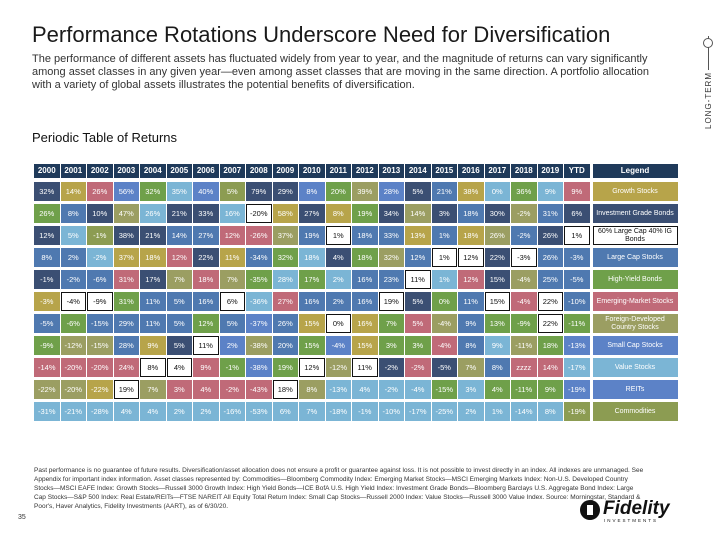 The width and height of the screenshot is (720, 540). What do you see at coordinates (126, 345) in the screenshot?
I see `return-cell: 28%` at bounding box center [126, 345].